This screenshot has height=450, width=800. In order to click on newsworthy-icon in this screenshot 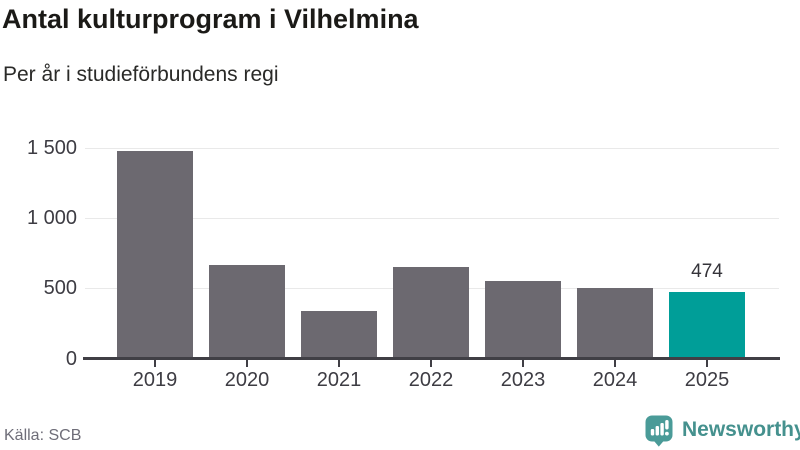, I will do `click(659, 431)`.